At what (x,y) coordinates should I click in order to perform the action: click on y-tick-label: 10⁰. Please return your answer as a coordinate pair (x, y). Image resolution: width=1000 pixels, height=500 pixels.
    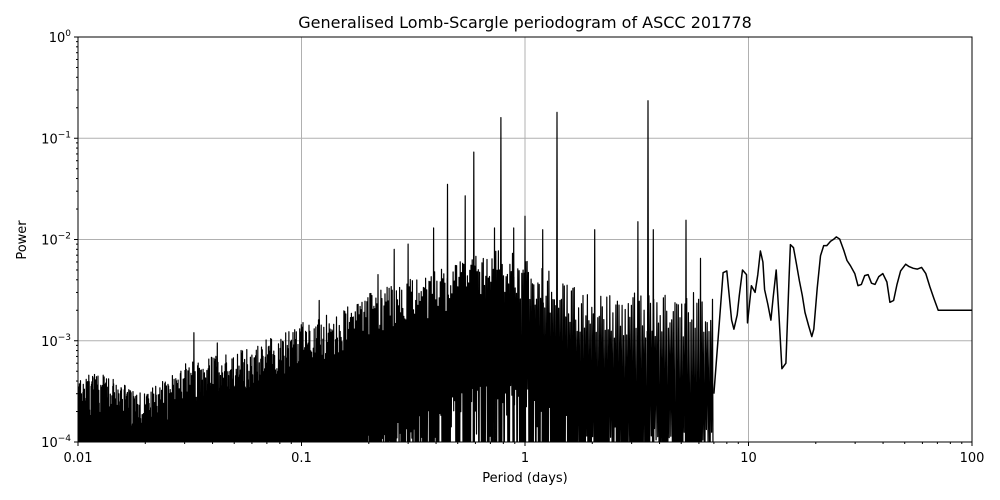
    Looking at the image, I should click on (60, 37).